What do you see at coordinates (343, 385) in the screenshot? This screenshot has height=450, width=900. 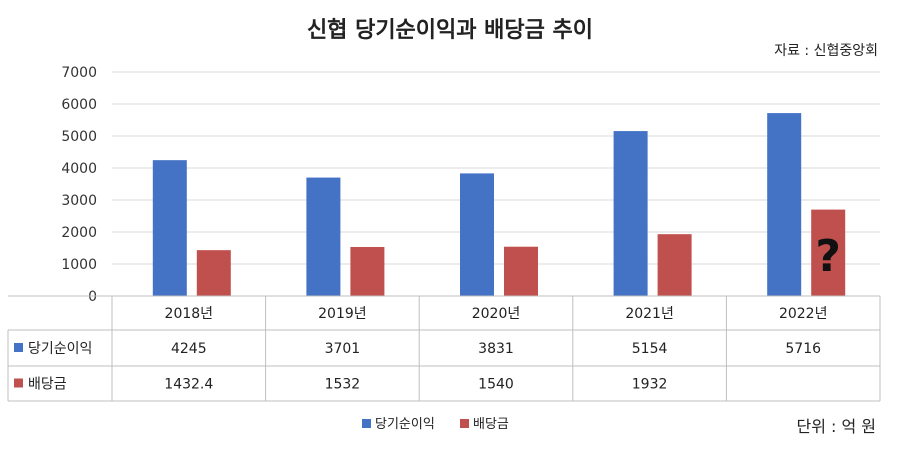 I see `table-cell-value: 1532` at bounding box center [343, 385].